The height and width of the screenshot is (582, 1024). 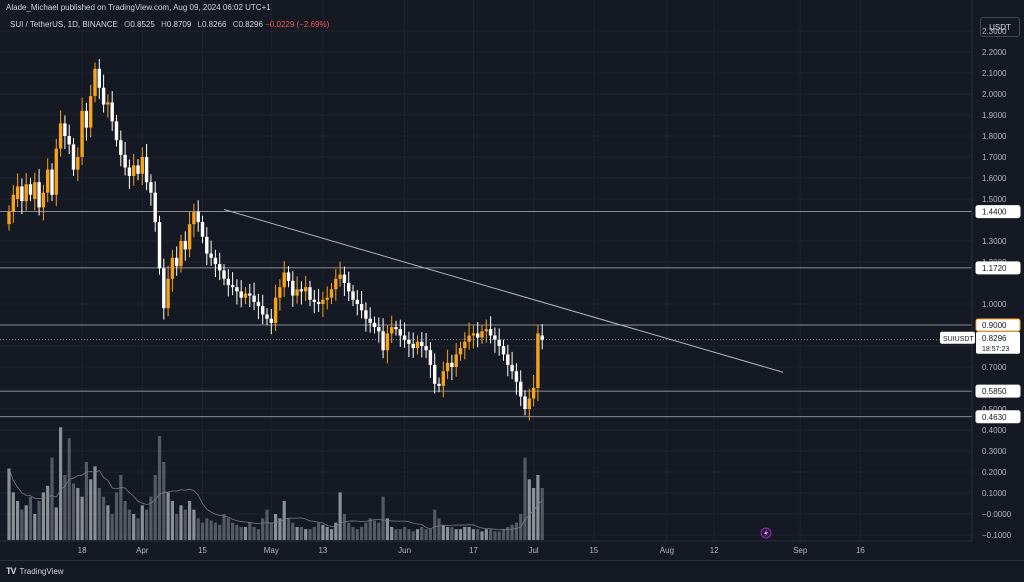 What do you see at coordinates (994, 199) in the screenshot?
I see `price-tick-label: 1.5000` at bounding box center [994, 199].